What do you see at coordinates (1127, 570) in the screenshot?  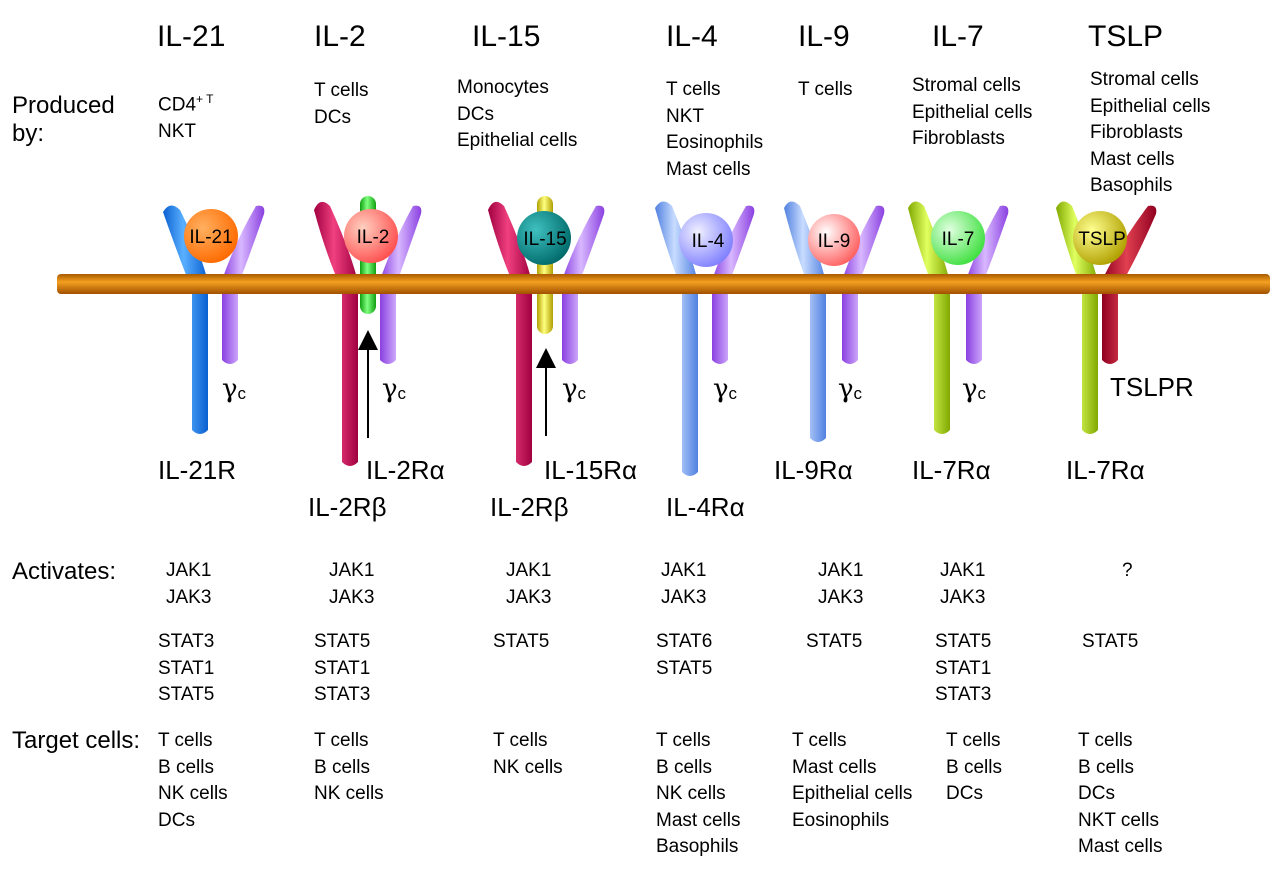 I see `jak-tslp: ?` at bounding box center [1127, 570].